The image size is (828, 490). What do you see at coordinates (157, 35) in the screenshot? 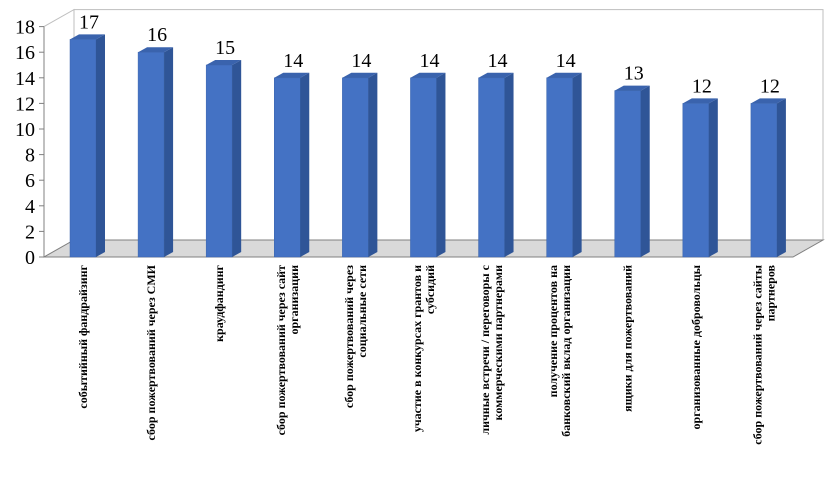
I see `data-label: 16` at bounding box center [157, 35].